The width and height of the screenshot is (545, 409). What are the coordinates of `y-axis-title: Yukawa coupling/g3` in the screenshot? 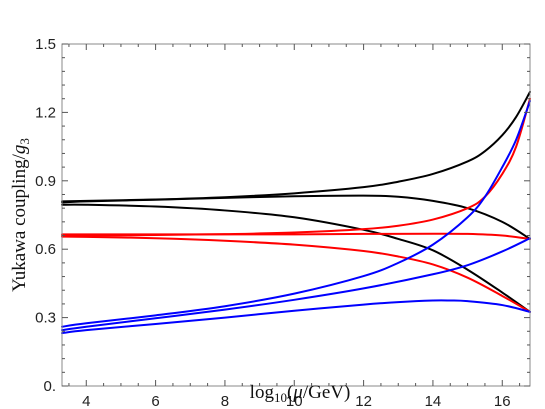 It's located at (20, 215).